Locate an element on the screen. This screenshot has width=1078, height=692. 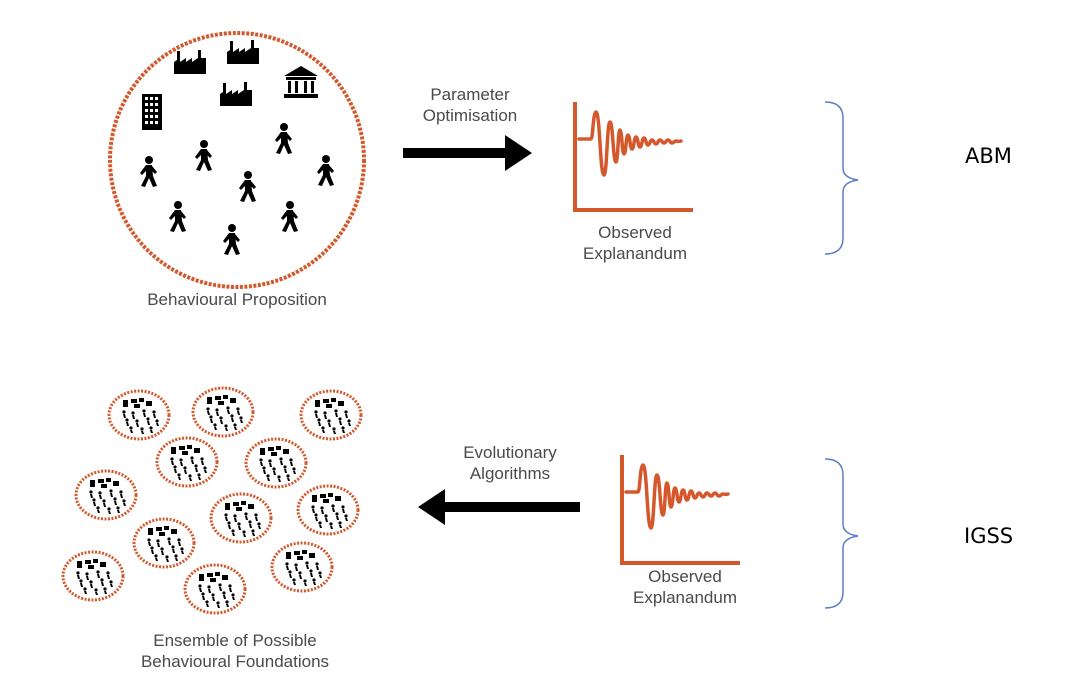
abm-label: ABM is located at coordinates (988, 156).